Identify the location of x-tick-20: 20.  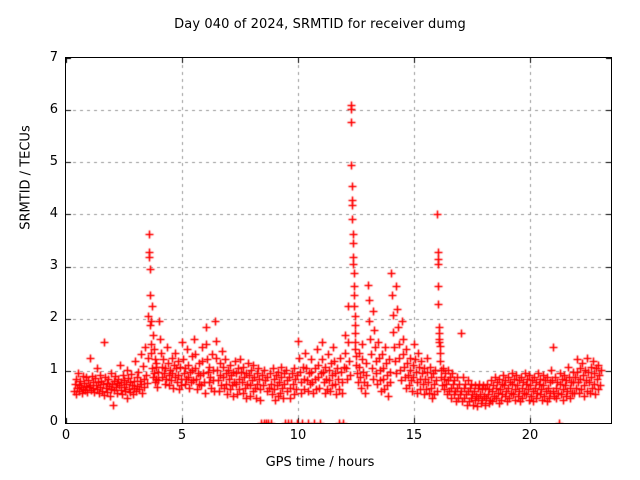
(530, 435).